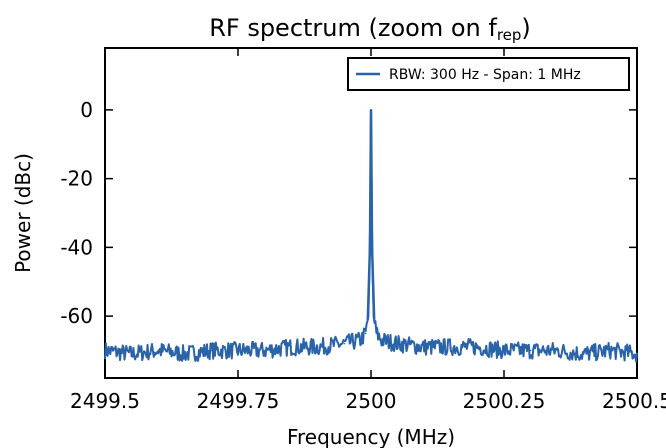  What do you see at coordinates (371, 214) in the screenshot?
I see `series-peak` at bounding box center [371, 214].